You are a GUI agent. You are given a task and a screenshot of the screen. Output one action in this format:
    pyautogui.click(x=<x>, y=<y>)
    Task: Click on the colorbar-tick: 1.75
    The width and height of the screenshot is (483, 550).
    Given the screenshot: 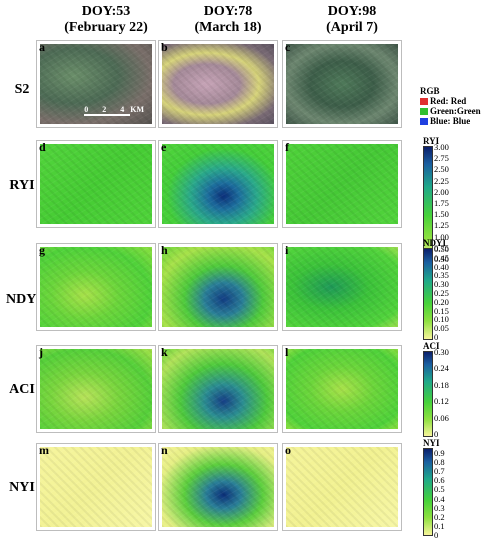 What is the action you would take?
    pyautogui.click(x=441, y=203)
    